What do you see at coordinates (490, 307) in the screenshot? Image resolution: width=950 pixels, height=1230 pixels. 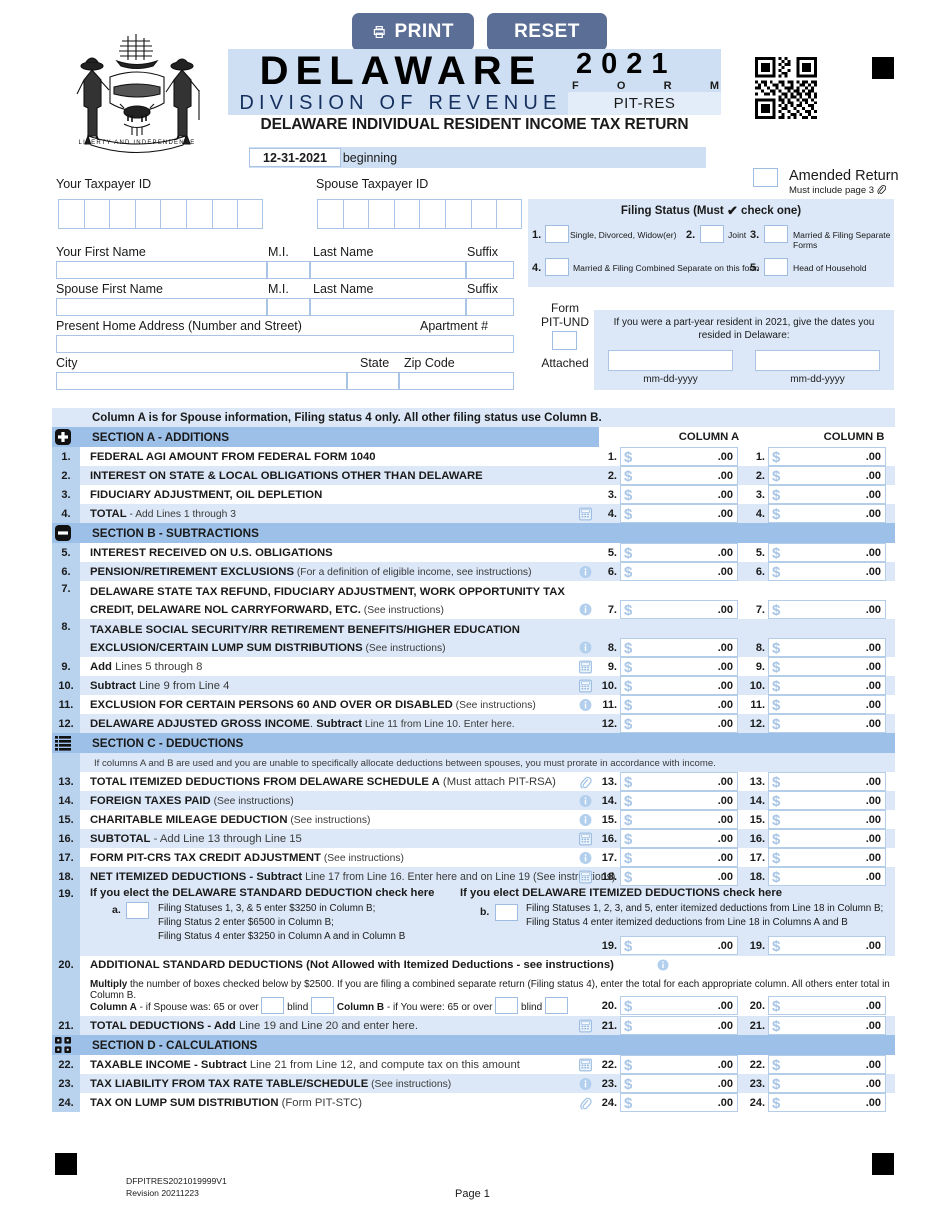 I see `spouse-suffix-input` at bounding box center [490, 307].